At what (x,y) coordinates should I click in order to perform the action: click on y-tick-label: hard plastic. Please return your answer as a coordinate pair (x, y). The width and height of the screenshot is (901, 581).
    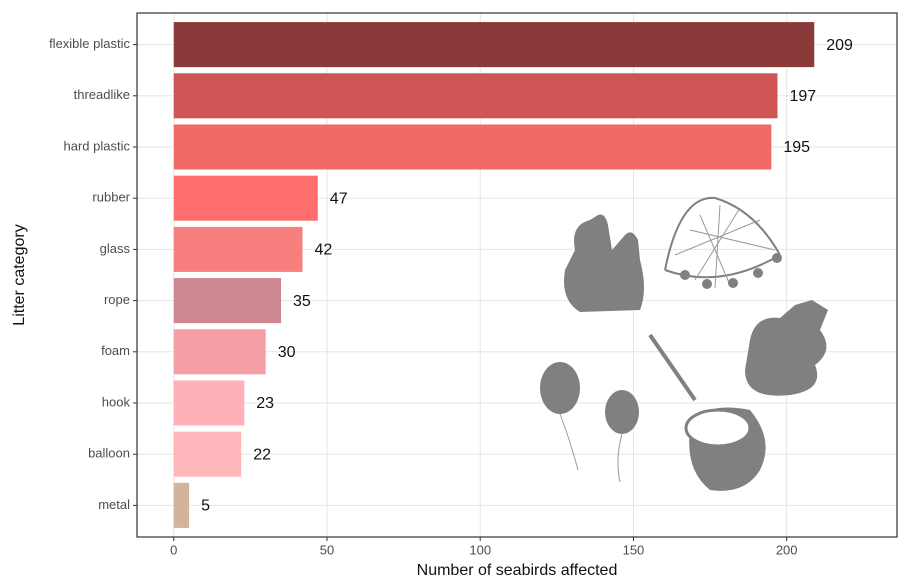
    Looking at the image, I should click on (97, 145).